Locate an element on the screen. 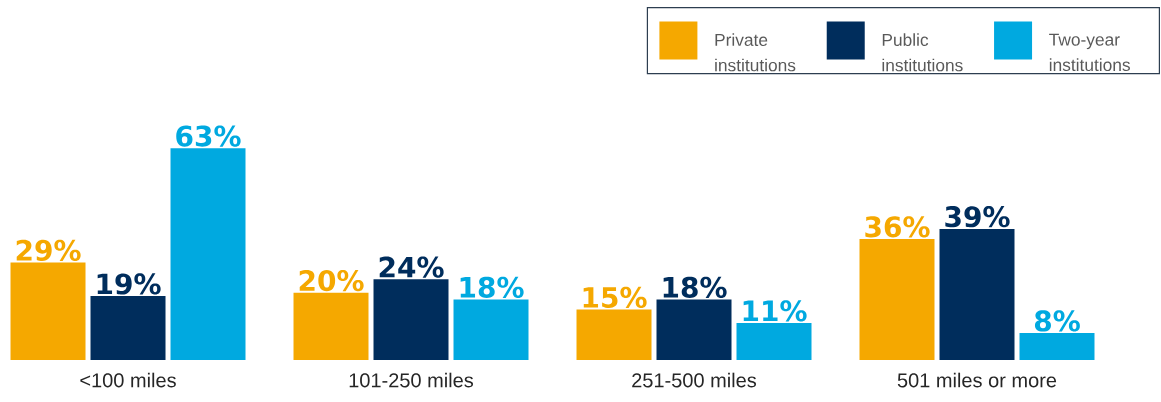 The height and width of the screenshot is (402, 1161). data-label: 19% is located at coordinates (129, 284).